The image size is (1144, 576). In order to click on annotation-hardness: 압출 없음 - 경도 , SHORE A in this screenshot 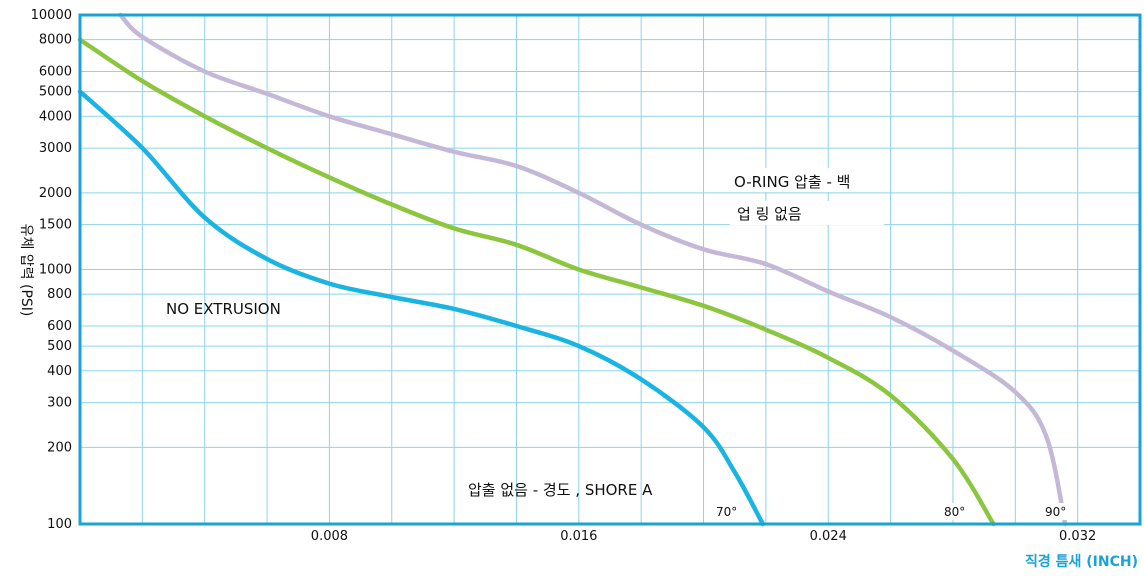, I will do `click(560, 490)`.